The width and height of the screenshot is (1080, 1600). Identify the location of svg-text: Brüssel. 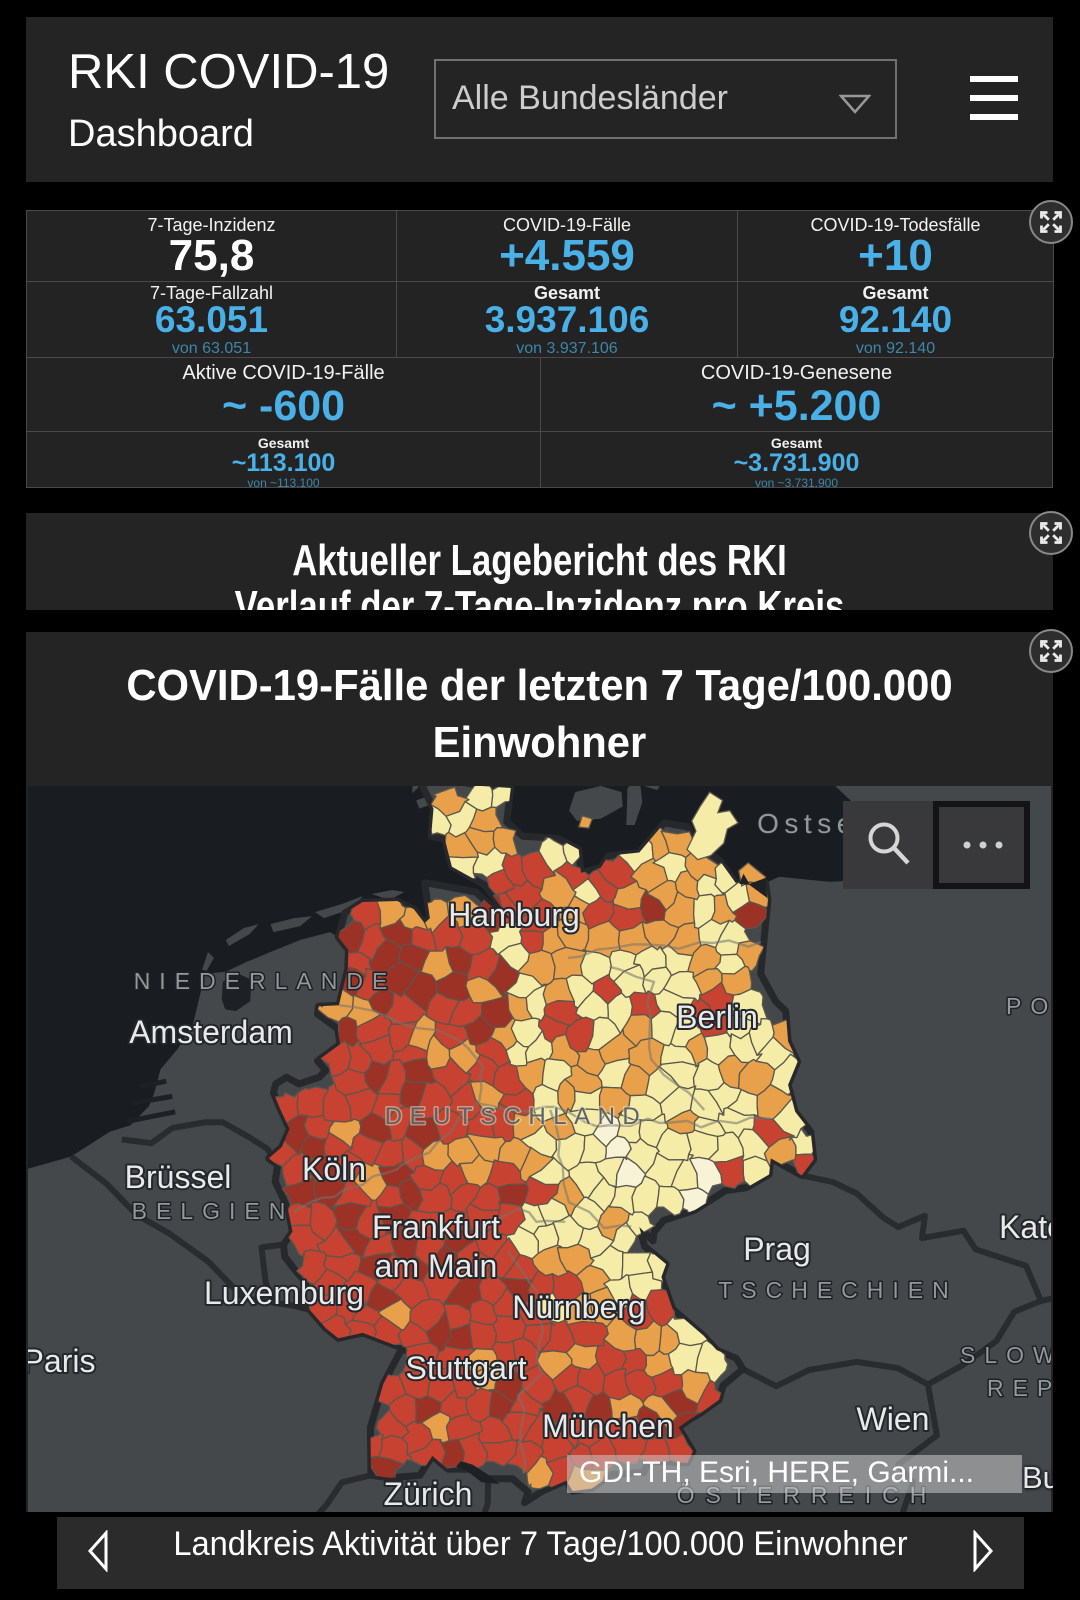
(178, 1177).